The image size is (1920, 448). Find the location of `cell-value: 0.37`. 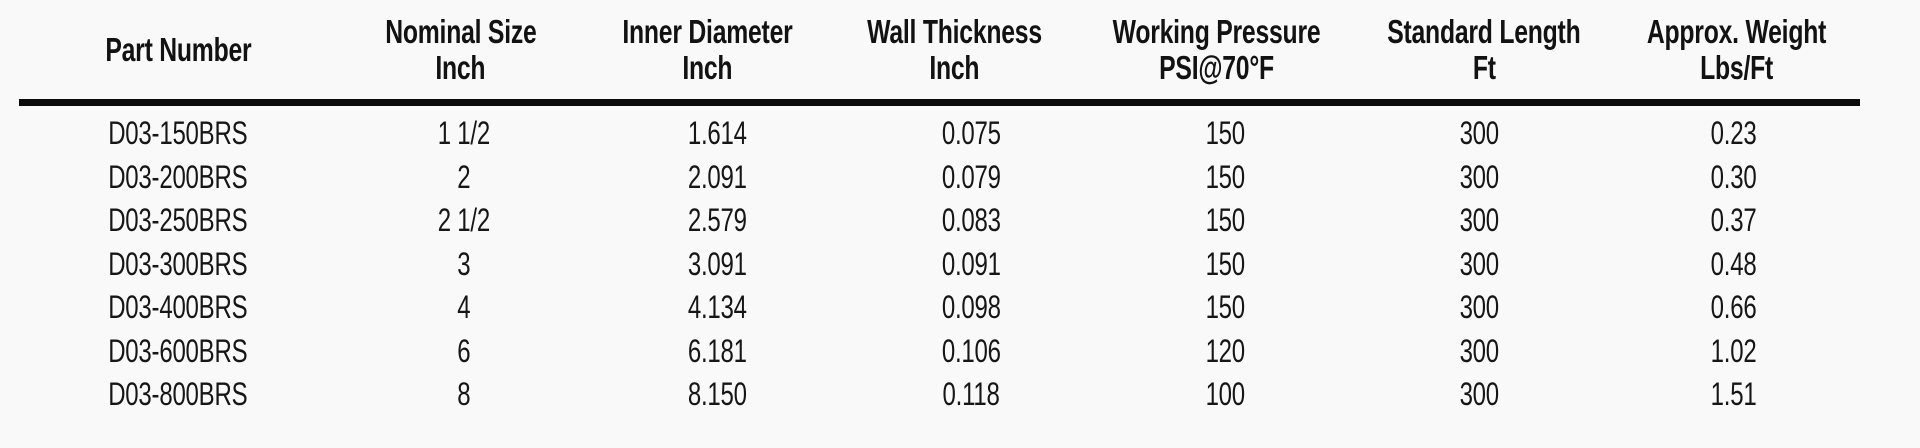

cell-value: 0.37 is located at coordinates (1733, 220).